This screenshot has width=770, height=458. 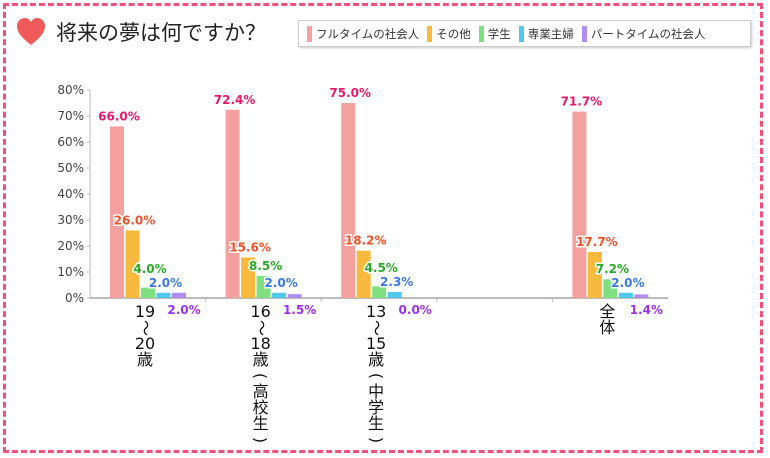 I want to click on y-tick-label: 30%, so click(x=70, y=220).